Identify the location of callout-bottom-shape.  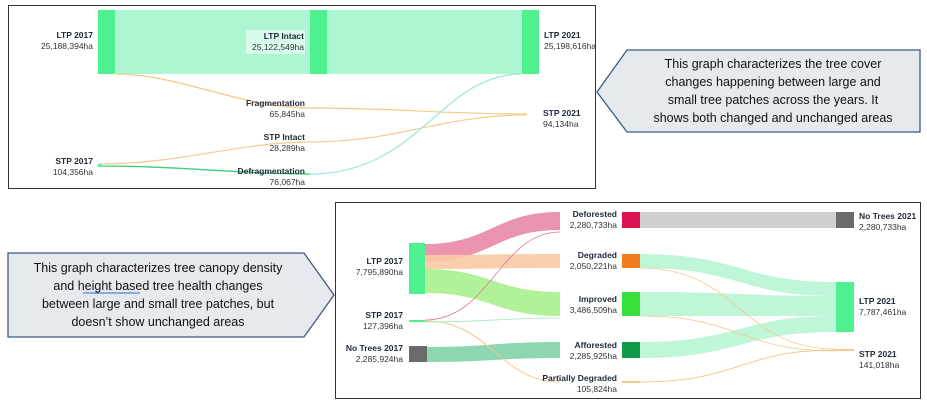
(171, 295).